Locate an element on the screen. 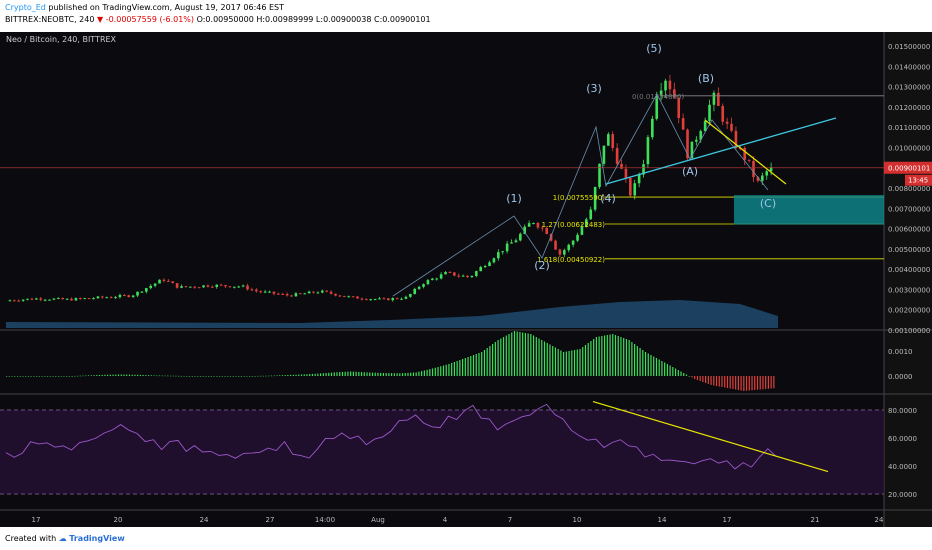 The width and height of the screenshot is (932, 550). wave-label: (B) is located at coordinates (706, 78).